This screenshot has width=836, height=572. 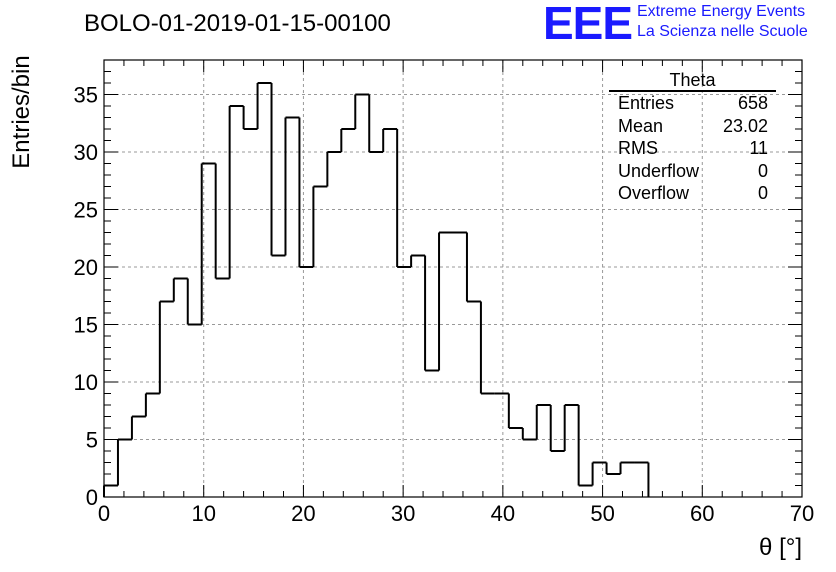 What do you see at coordinates (92, 497) in the screenshot?
I see `y-tick-label: 0` at bounding box center [92, 497].